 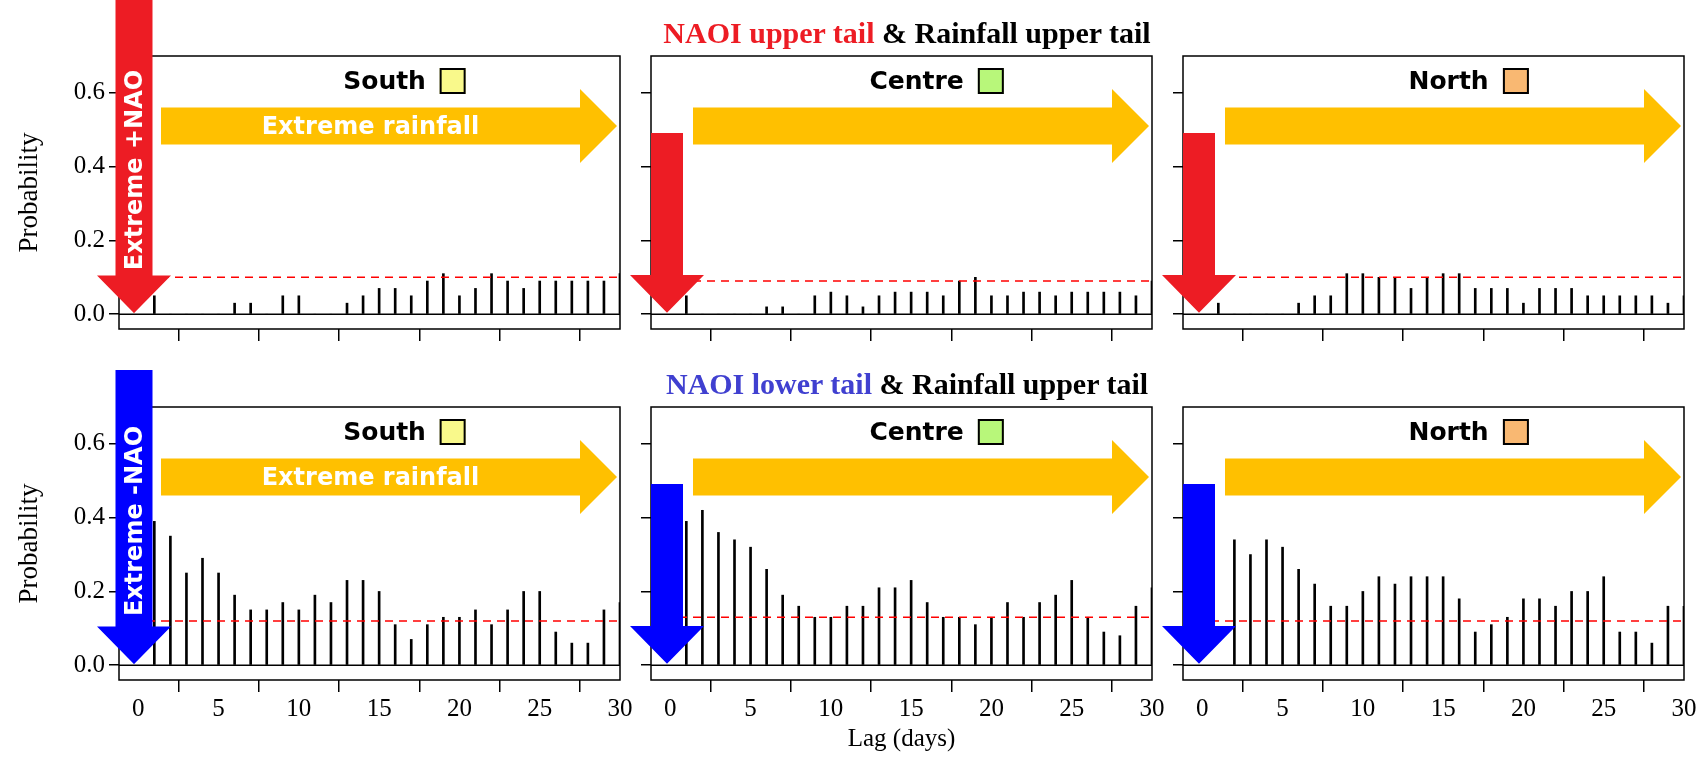 What do you see at coordinates (133, 170) in the screenshot?
I see `annotation: Extreme +NAO` at bounding box center [133, 170].